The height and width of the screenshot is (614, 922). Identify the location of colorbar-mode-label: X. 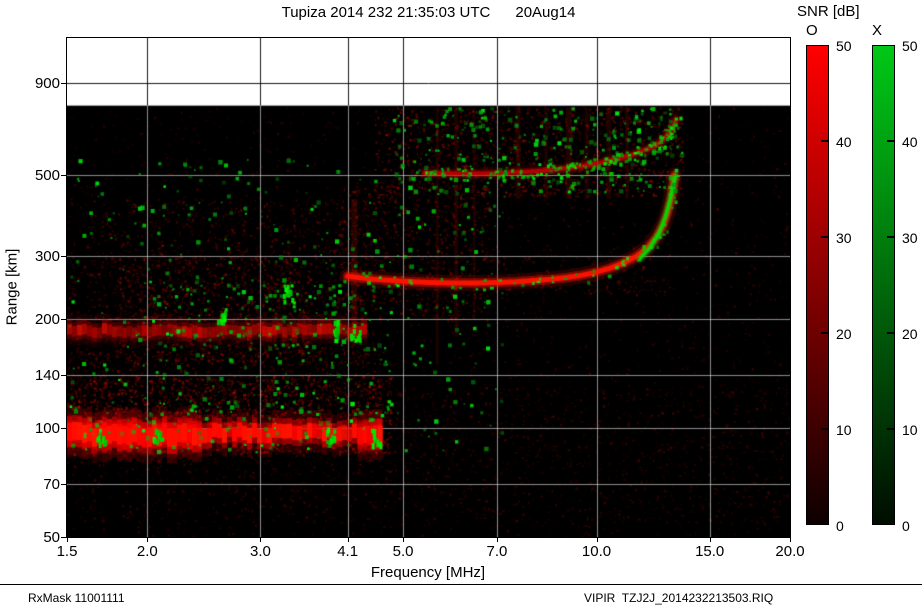
(877, 30).